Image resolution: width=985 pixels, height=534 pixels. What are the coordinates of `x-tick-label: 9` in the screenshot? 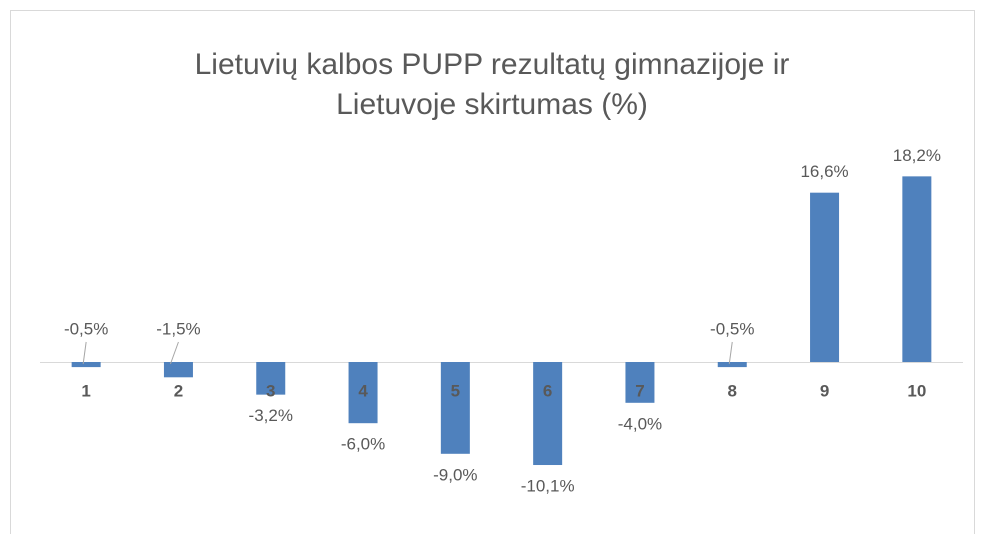 It's located at (824, 390).